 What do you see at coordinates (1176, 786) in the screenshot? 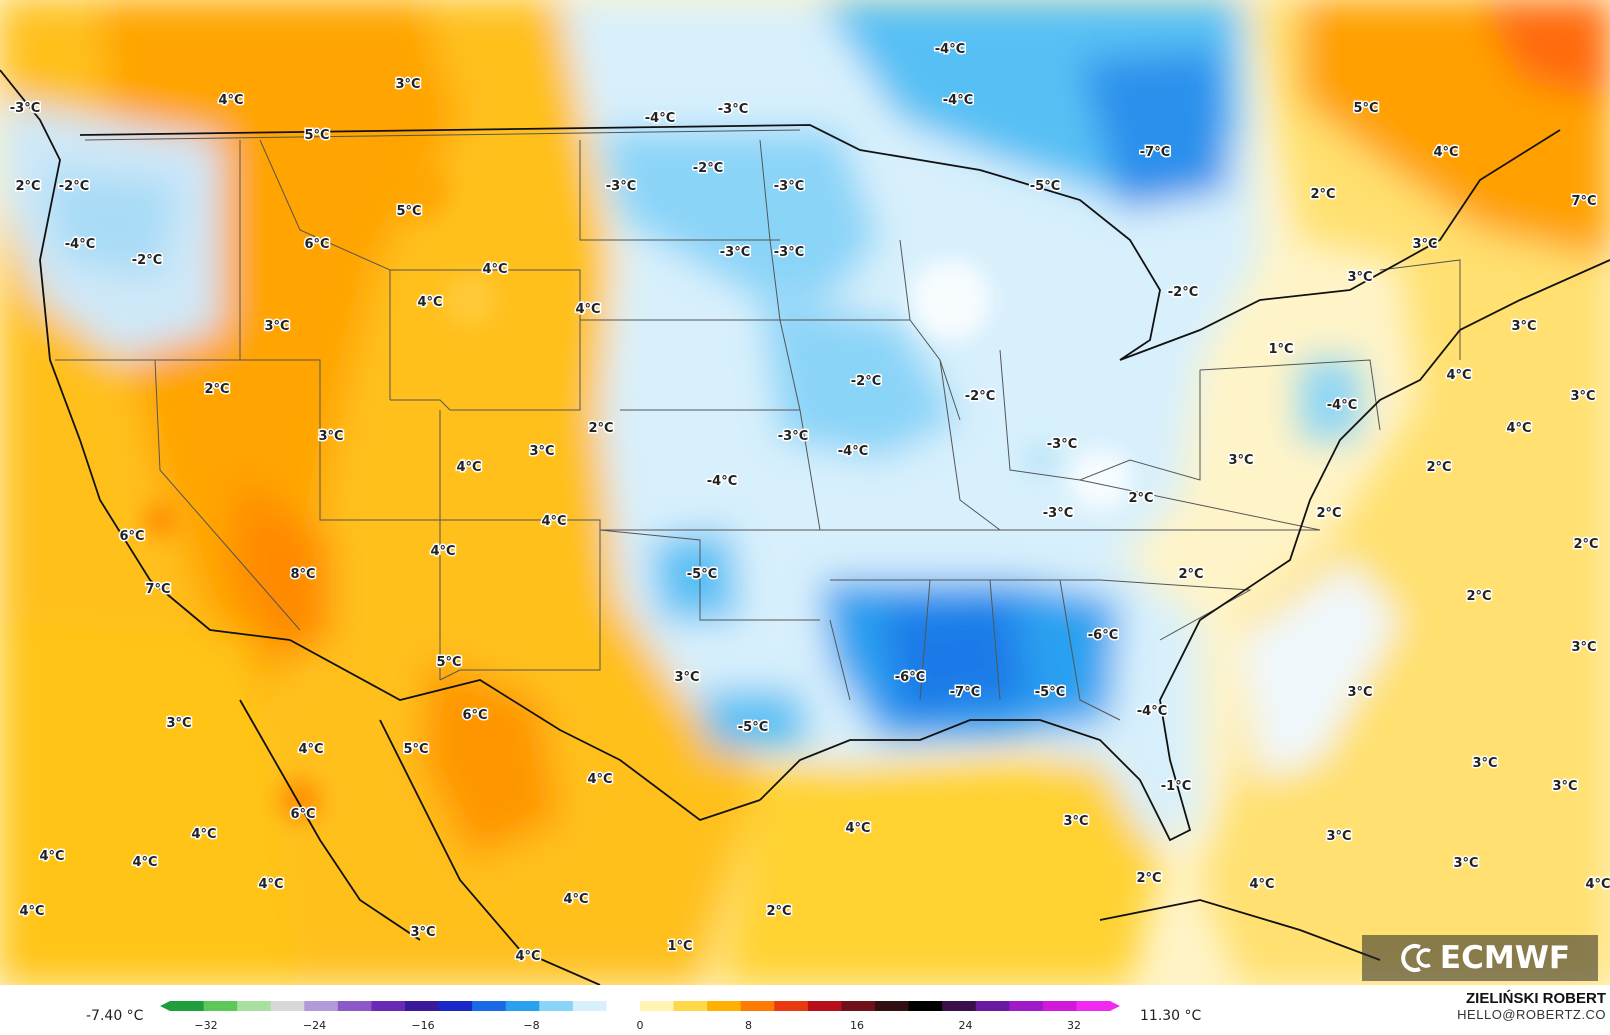
I see `temperature-label: -1°C` at bounding box center [1176, 786].